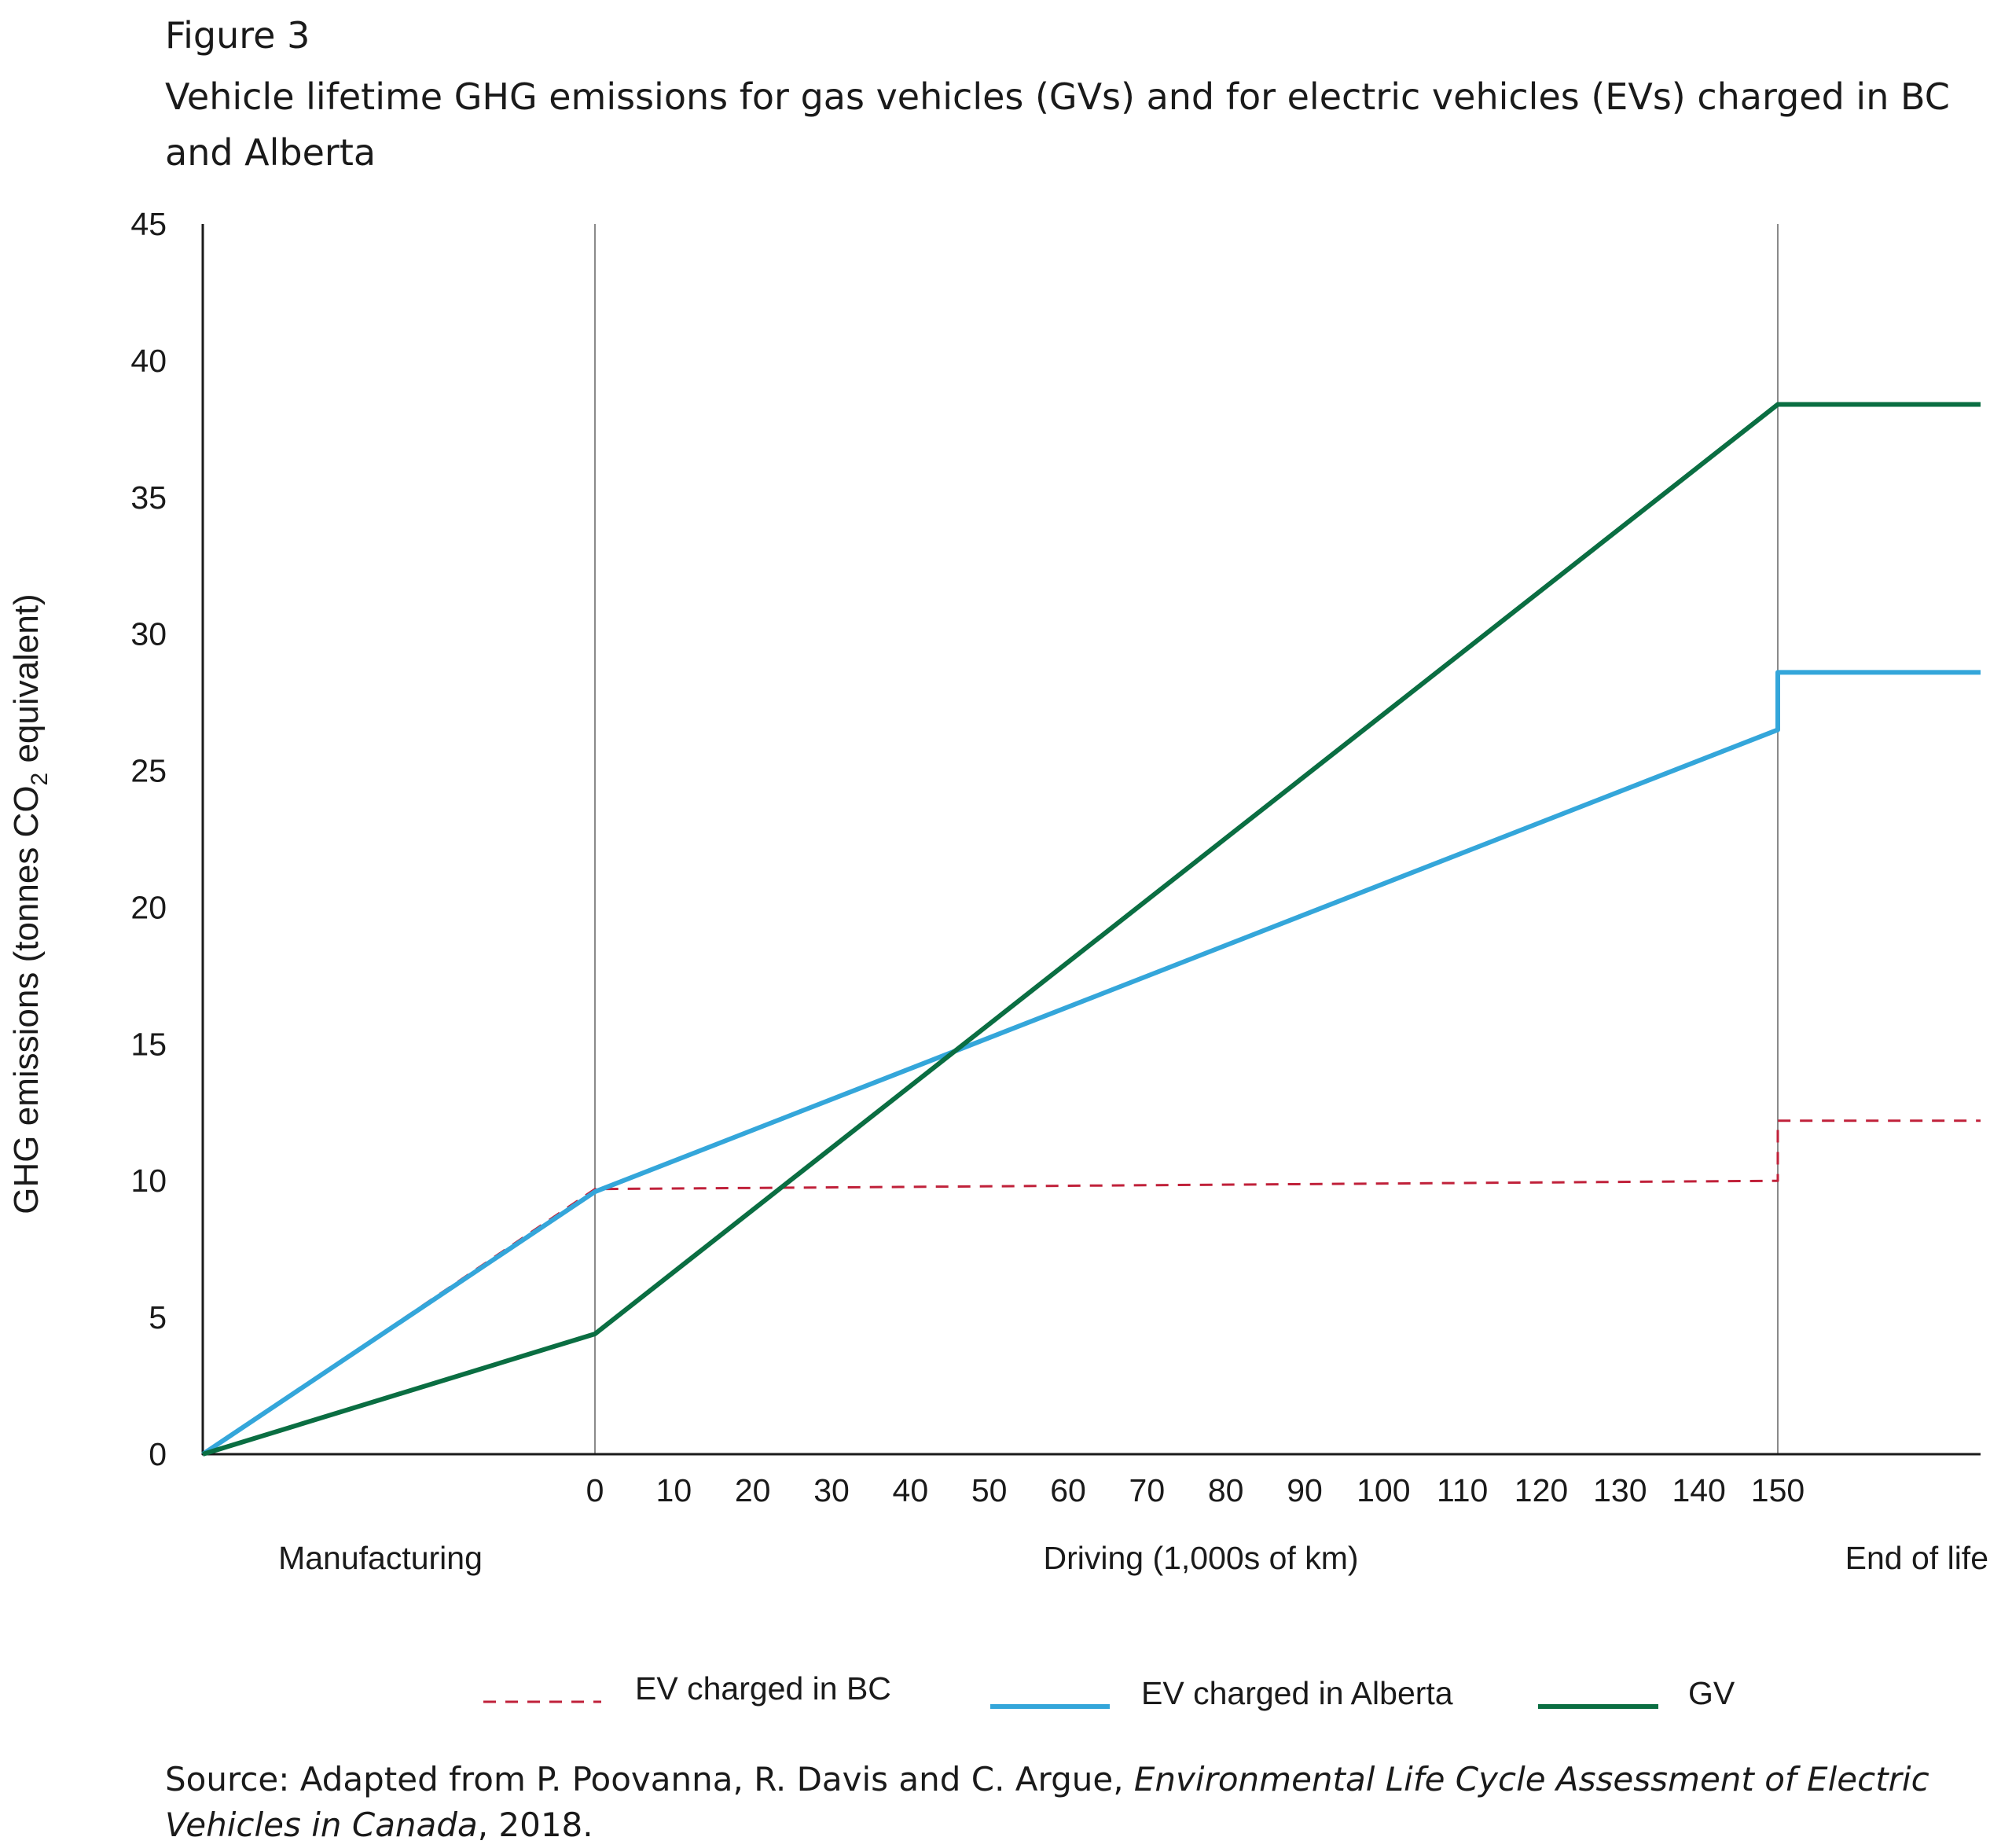 This screenshot has height=1848, width=2012. I want to click on x-tick-label: 20, so click(753, 1490).